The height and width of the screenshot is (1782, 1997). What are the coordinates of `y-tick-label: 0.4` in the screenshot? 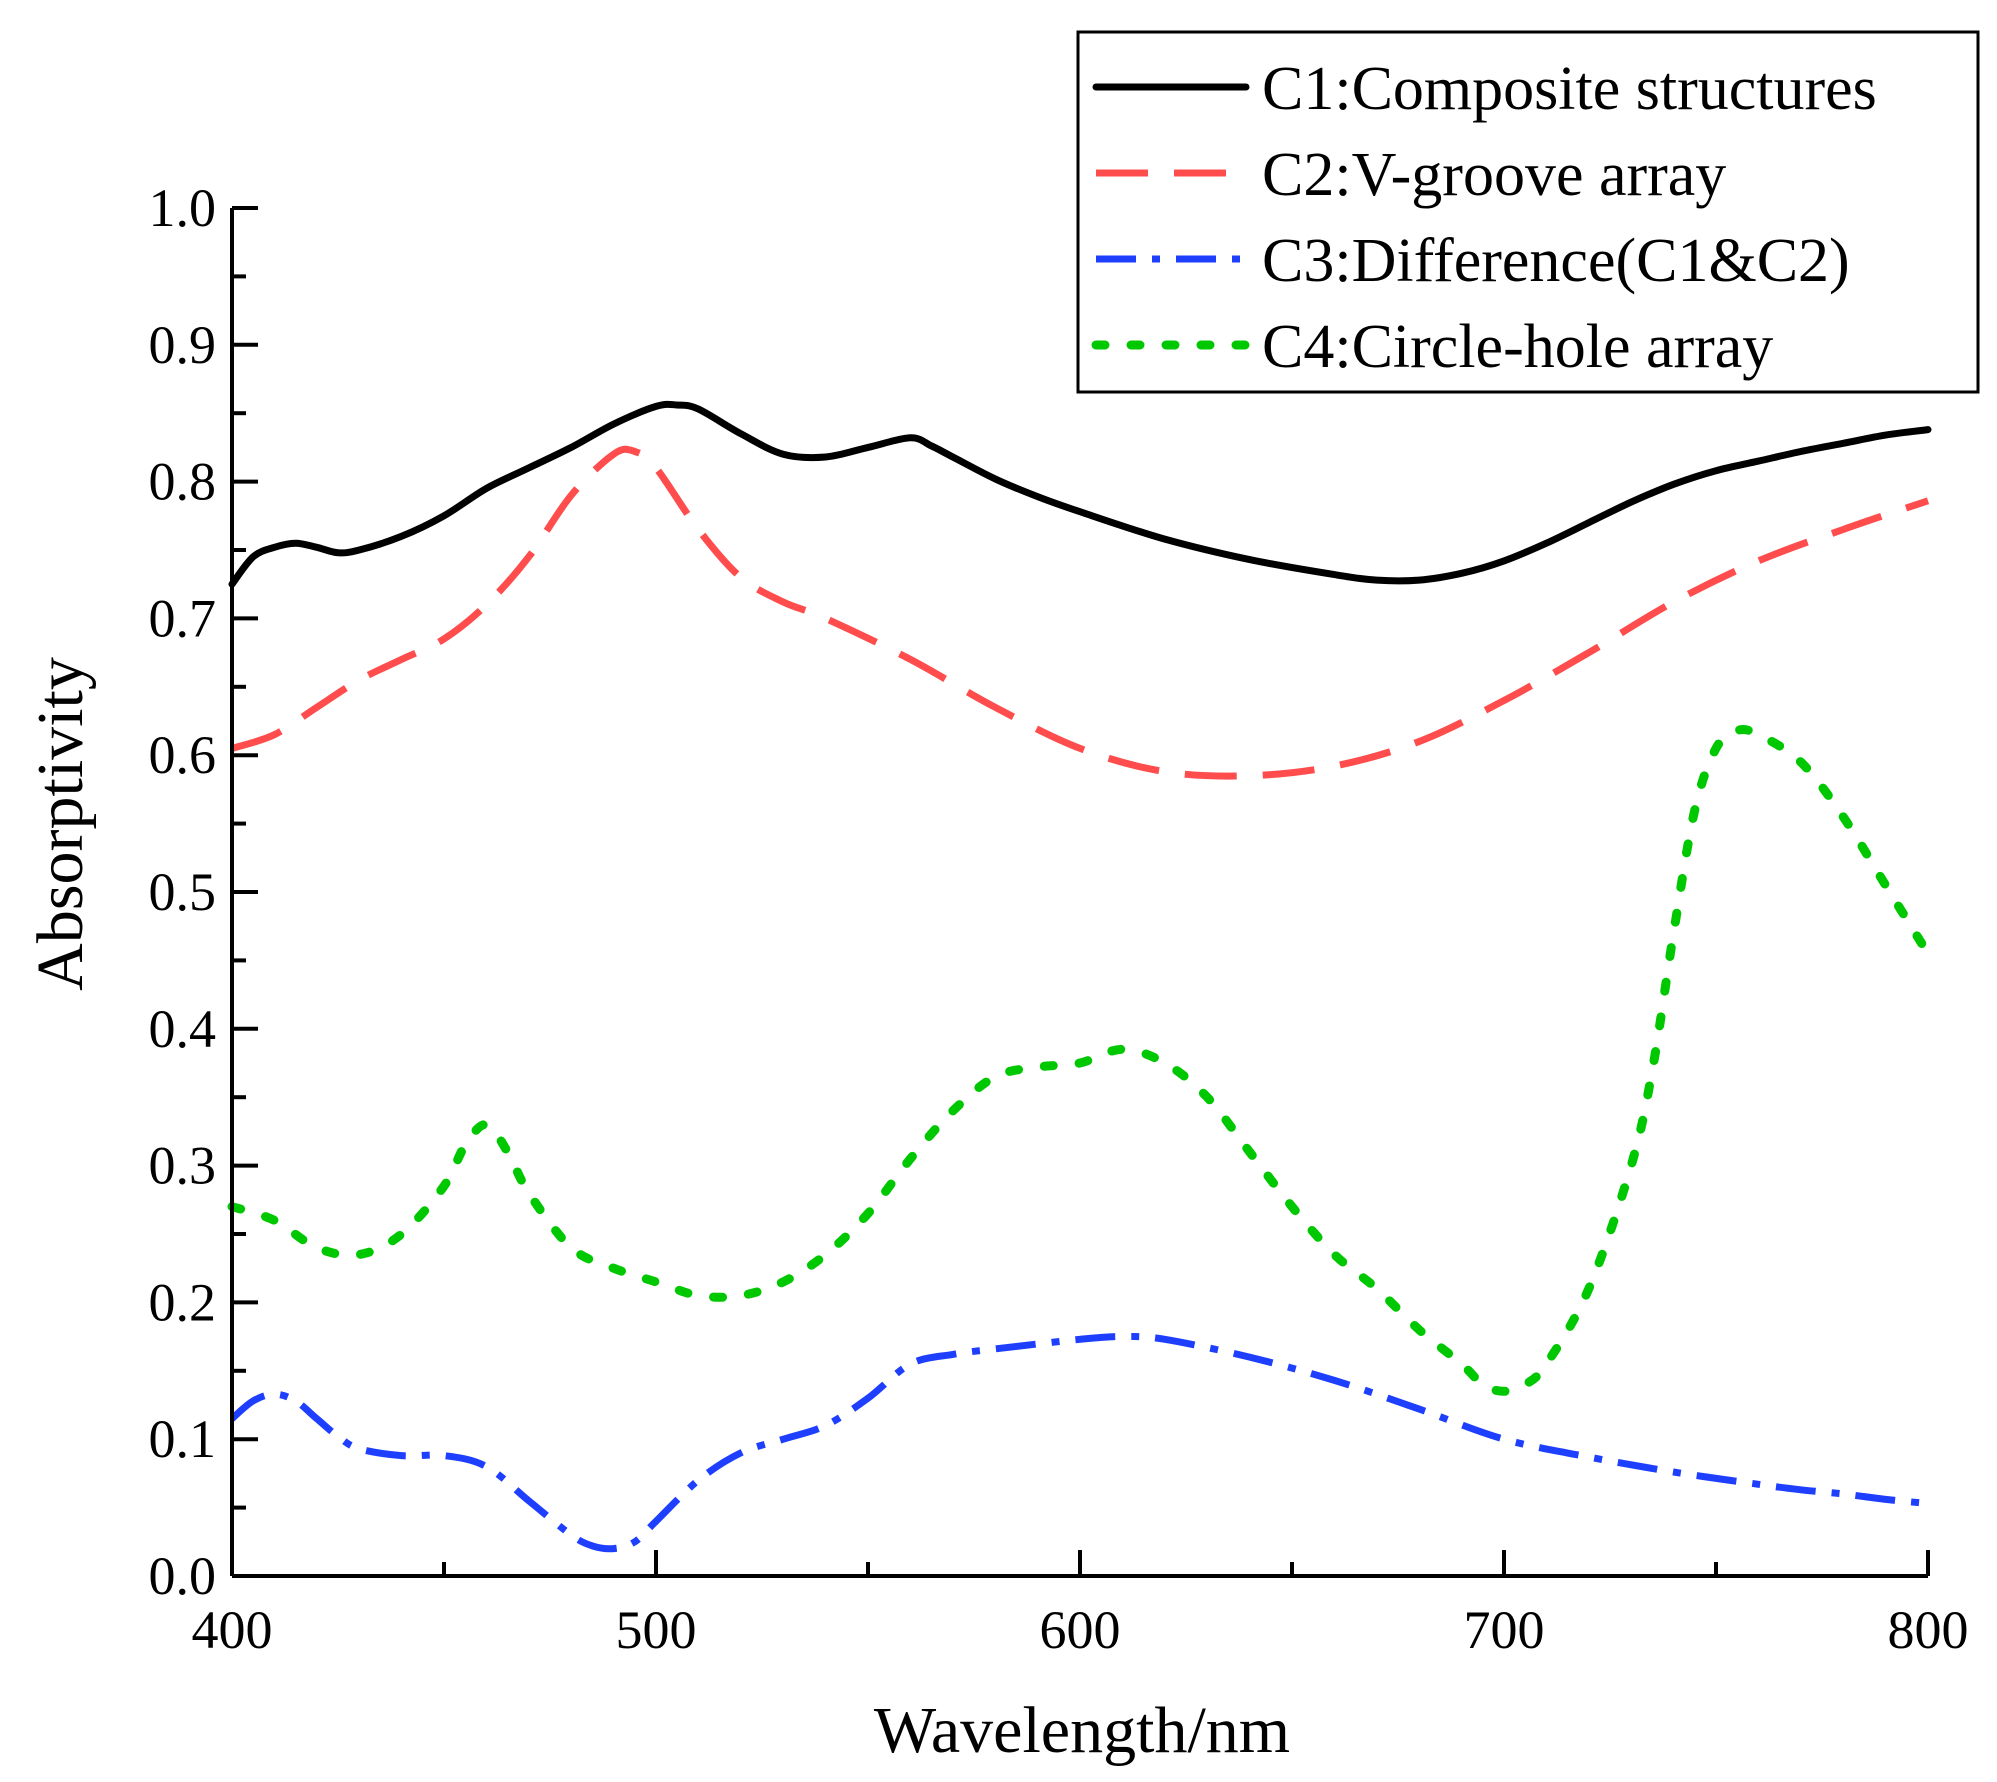 It's located at (183, 1029).